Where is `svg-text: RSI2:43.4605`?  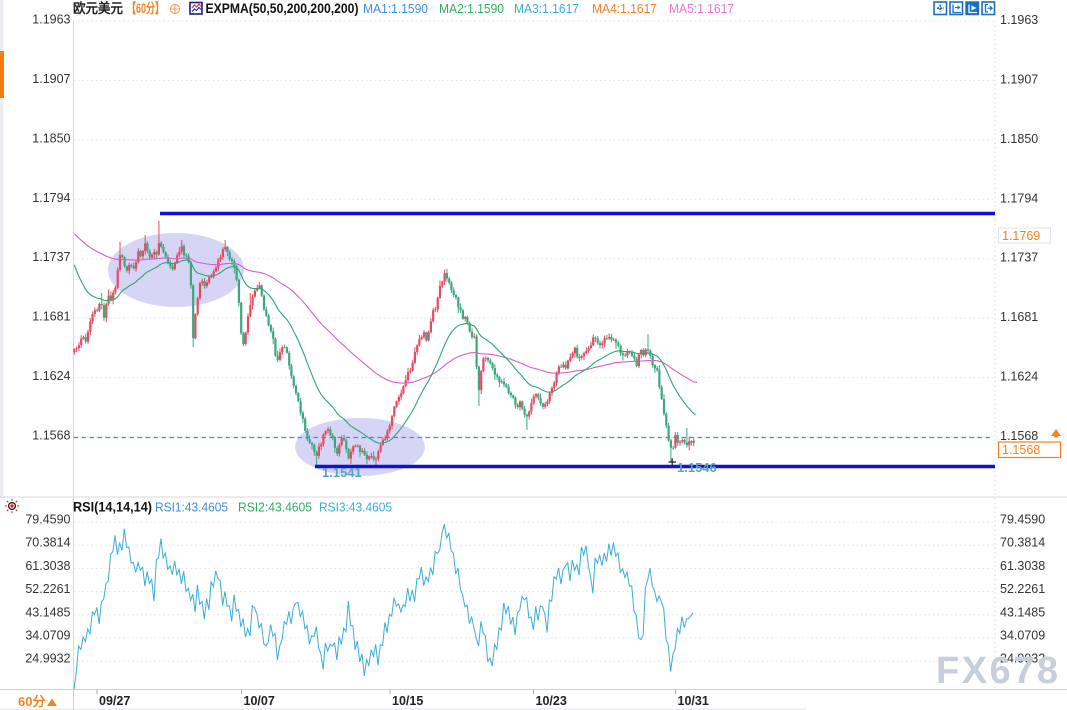
svg-text: RSI2:43.4605 is located at coordinates (275, 507).